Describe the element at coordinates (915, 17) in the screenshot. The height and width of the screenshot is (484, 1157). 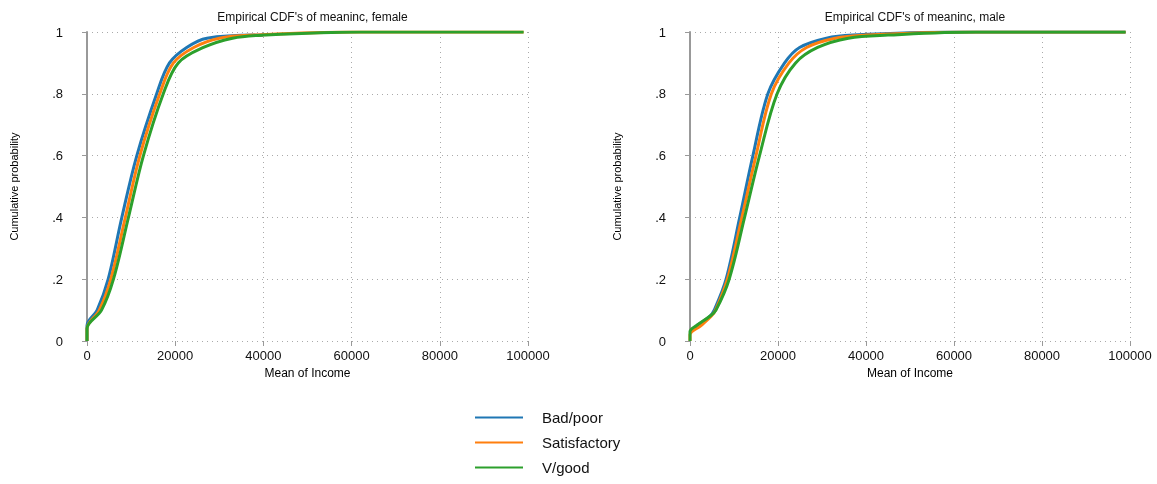
I see `chart-title: Empirical CDF's of meaninc, male` at that location.